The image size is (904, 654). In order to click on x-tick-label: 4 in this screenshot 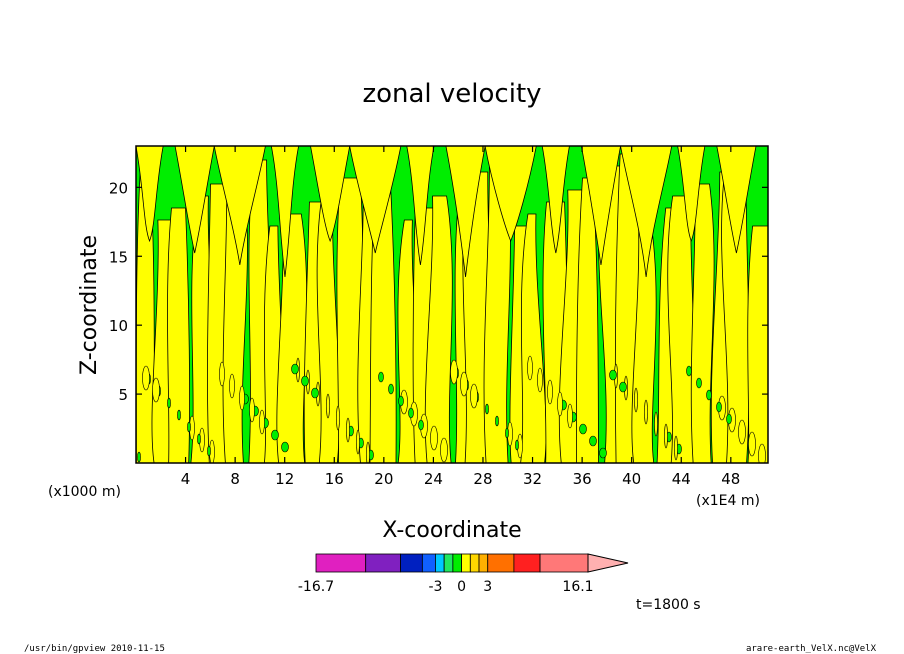, I will do `click(186, 479)`.